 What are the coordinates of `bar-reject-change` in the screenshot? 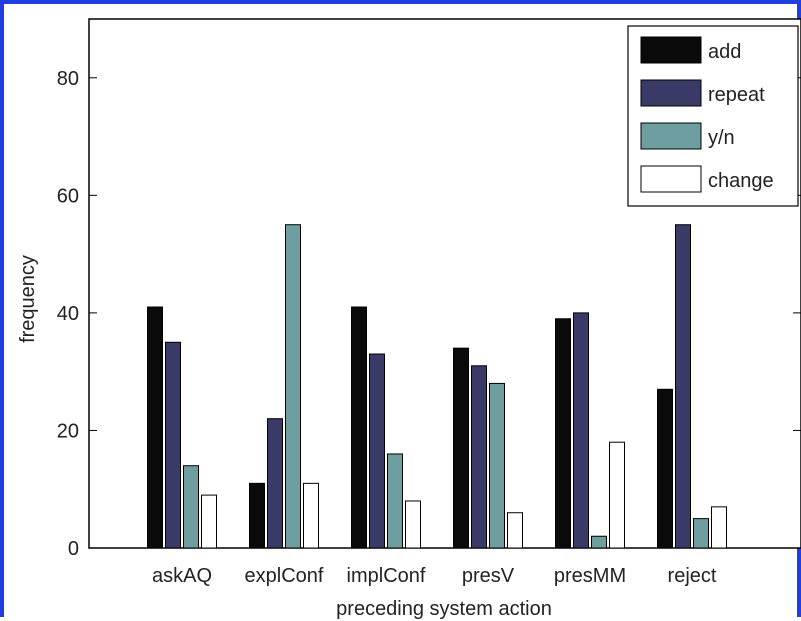 It's located at (719, 527).